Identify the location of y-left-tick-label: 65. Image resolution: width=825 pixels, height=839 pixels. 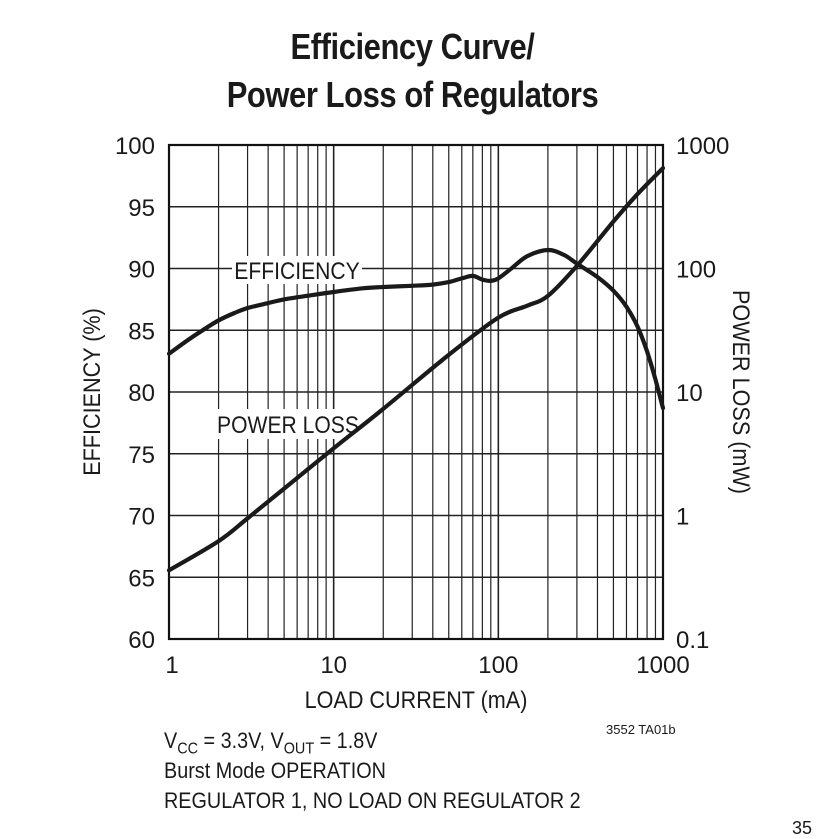
(141, 578).